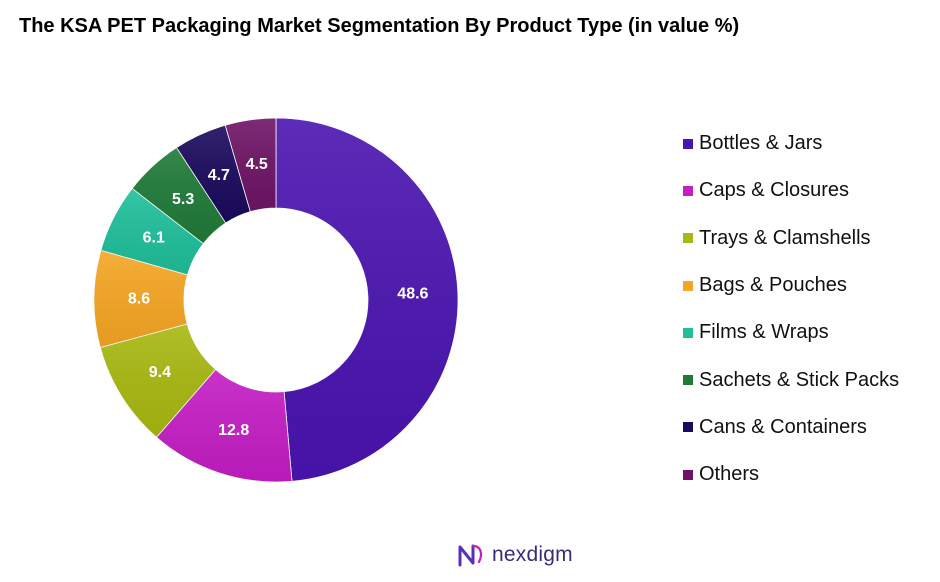 This screenshot has height=582, width=940. I want to click on legend-item-caps-and-closures: Caps & Closures, so click(791, 190).